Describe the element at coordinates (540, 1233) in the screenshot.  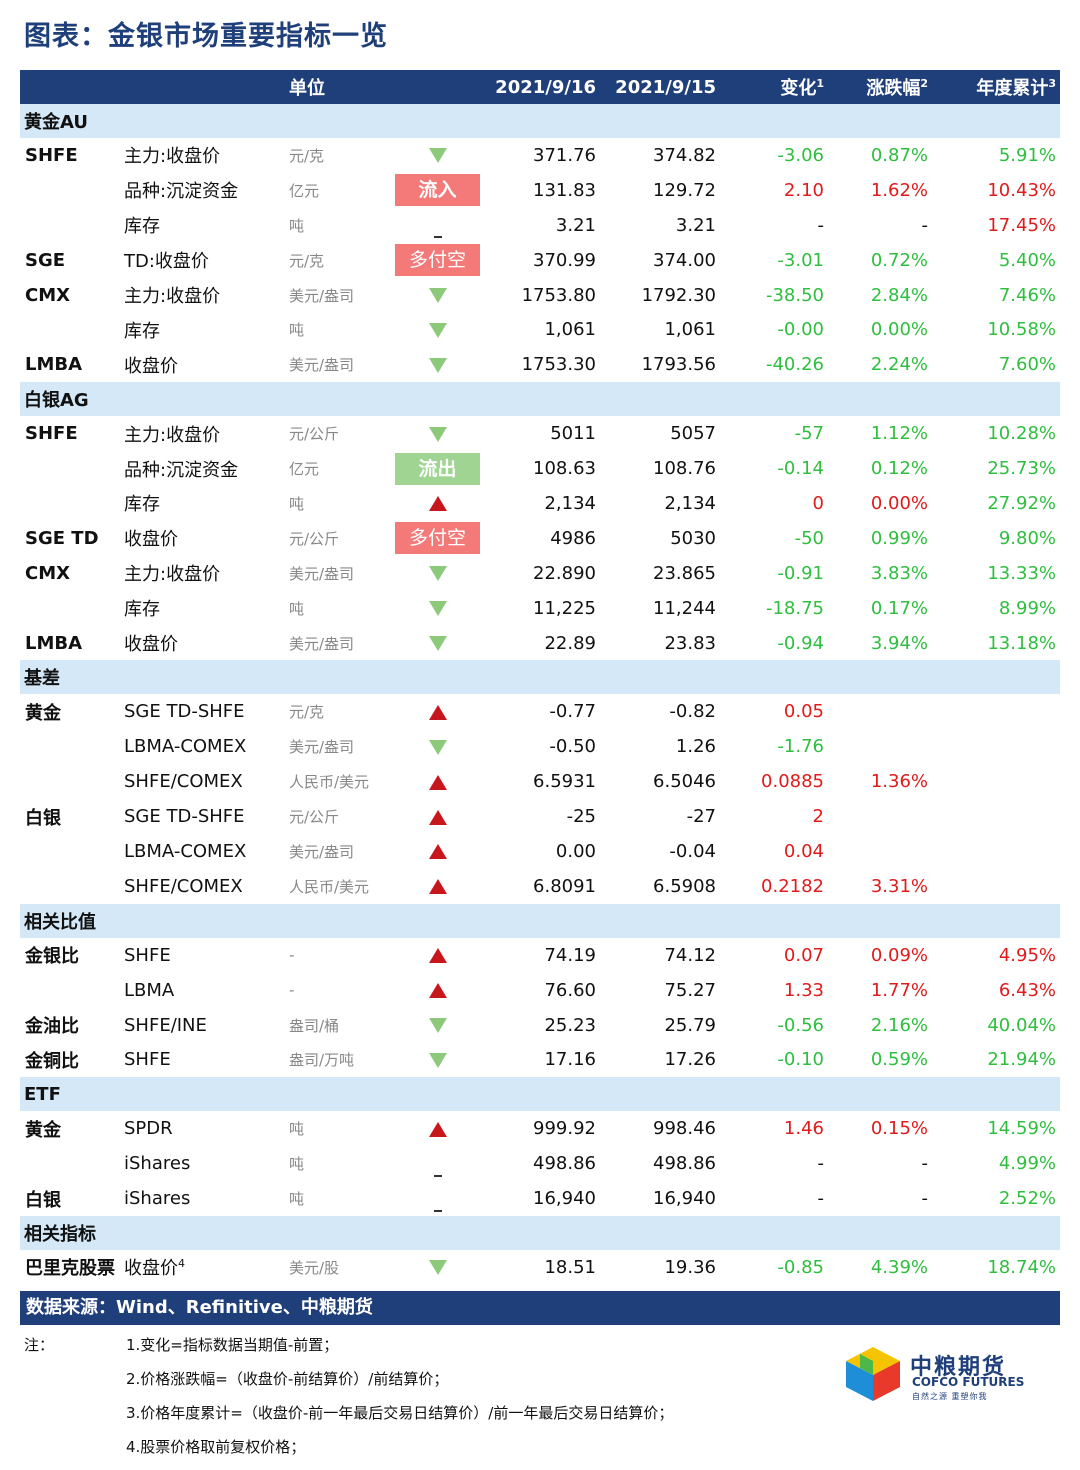
I see `section-label: 相关指标` at that location.